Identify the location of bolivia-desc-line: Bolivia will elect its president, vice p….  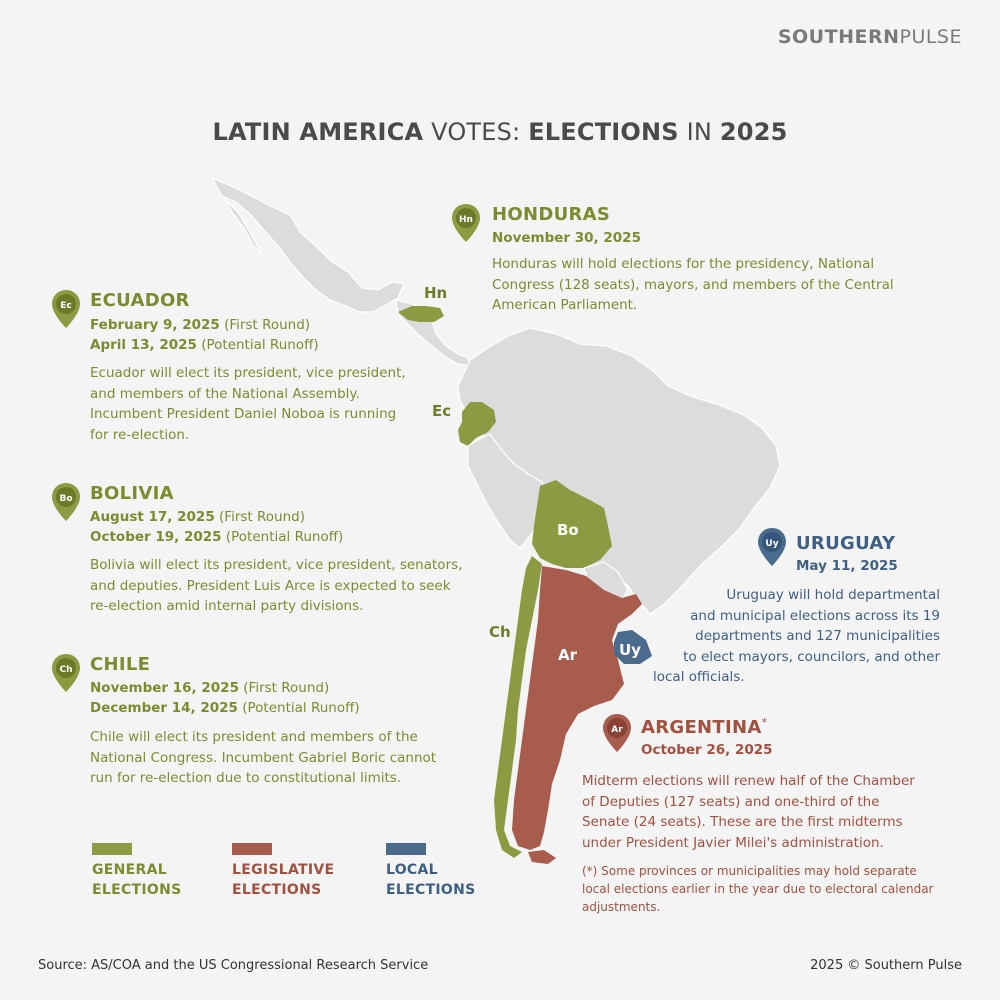
(276, 565).